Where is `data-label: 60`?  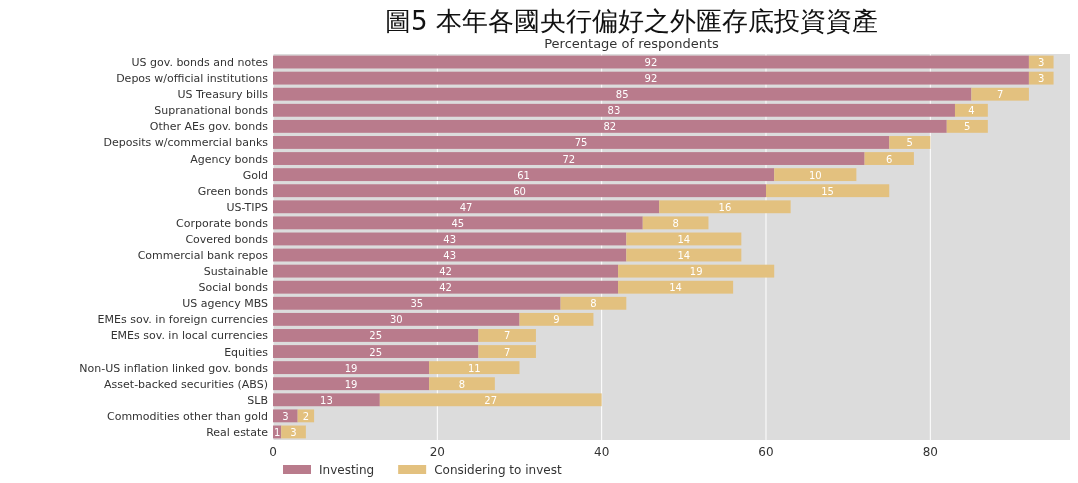
data-label: 60 is located at coordinates (519, 191).